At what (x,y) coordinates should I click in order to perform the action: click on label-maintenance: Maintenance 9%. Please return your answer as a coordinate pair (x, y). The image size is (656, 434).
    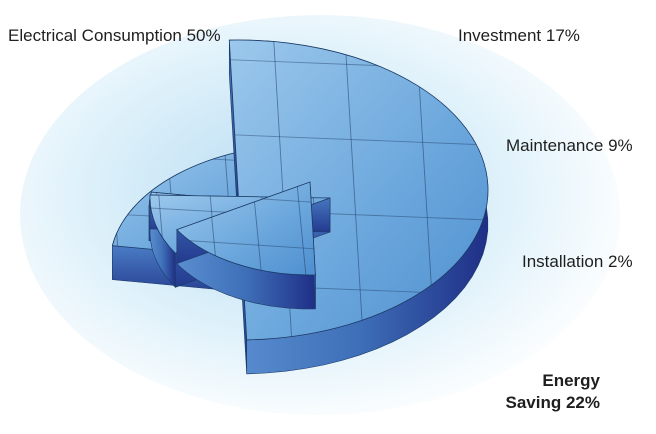
    Looking at the image, I should click on (569, 145).